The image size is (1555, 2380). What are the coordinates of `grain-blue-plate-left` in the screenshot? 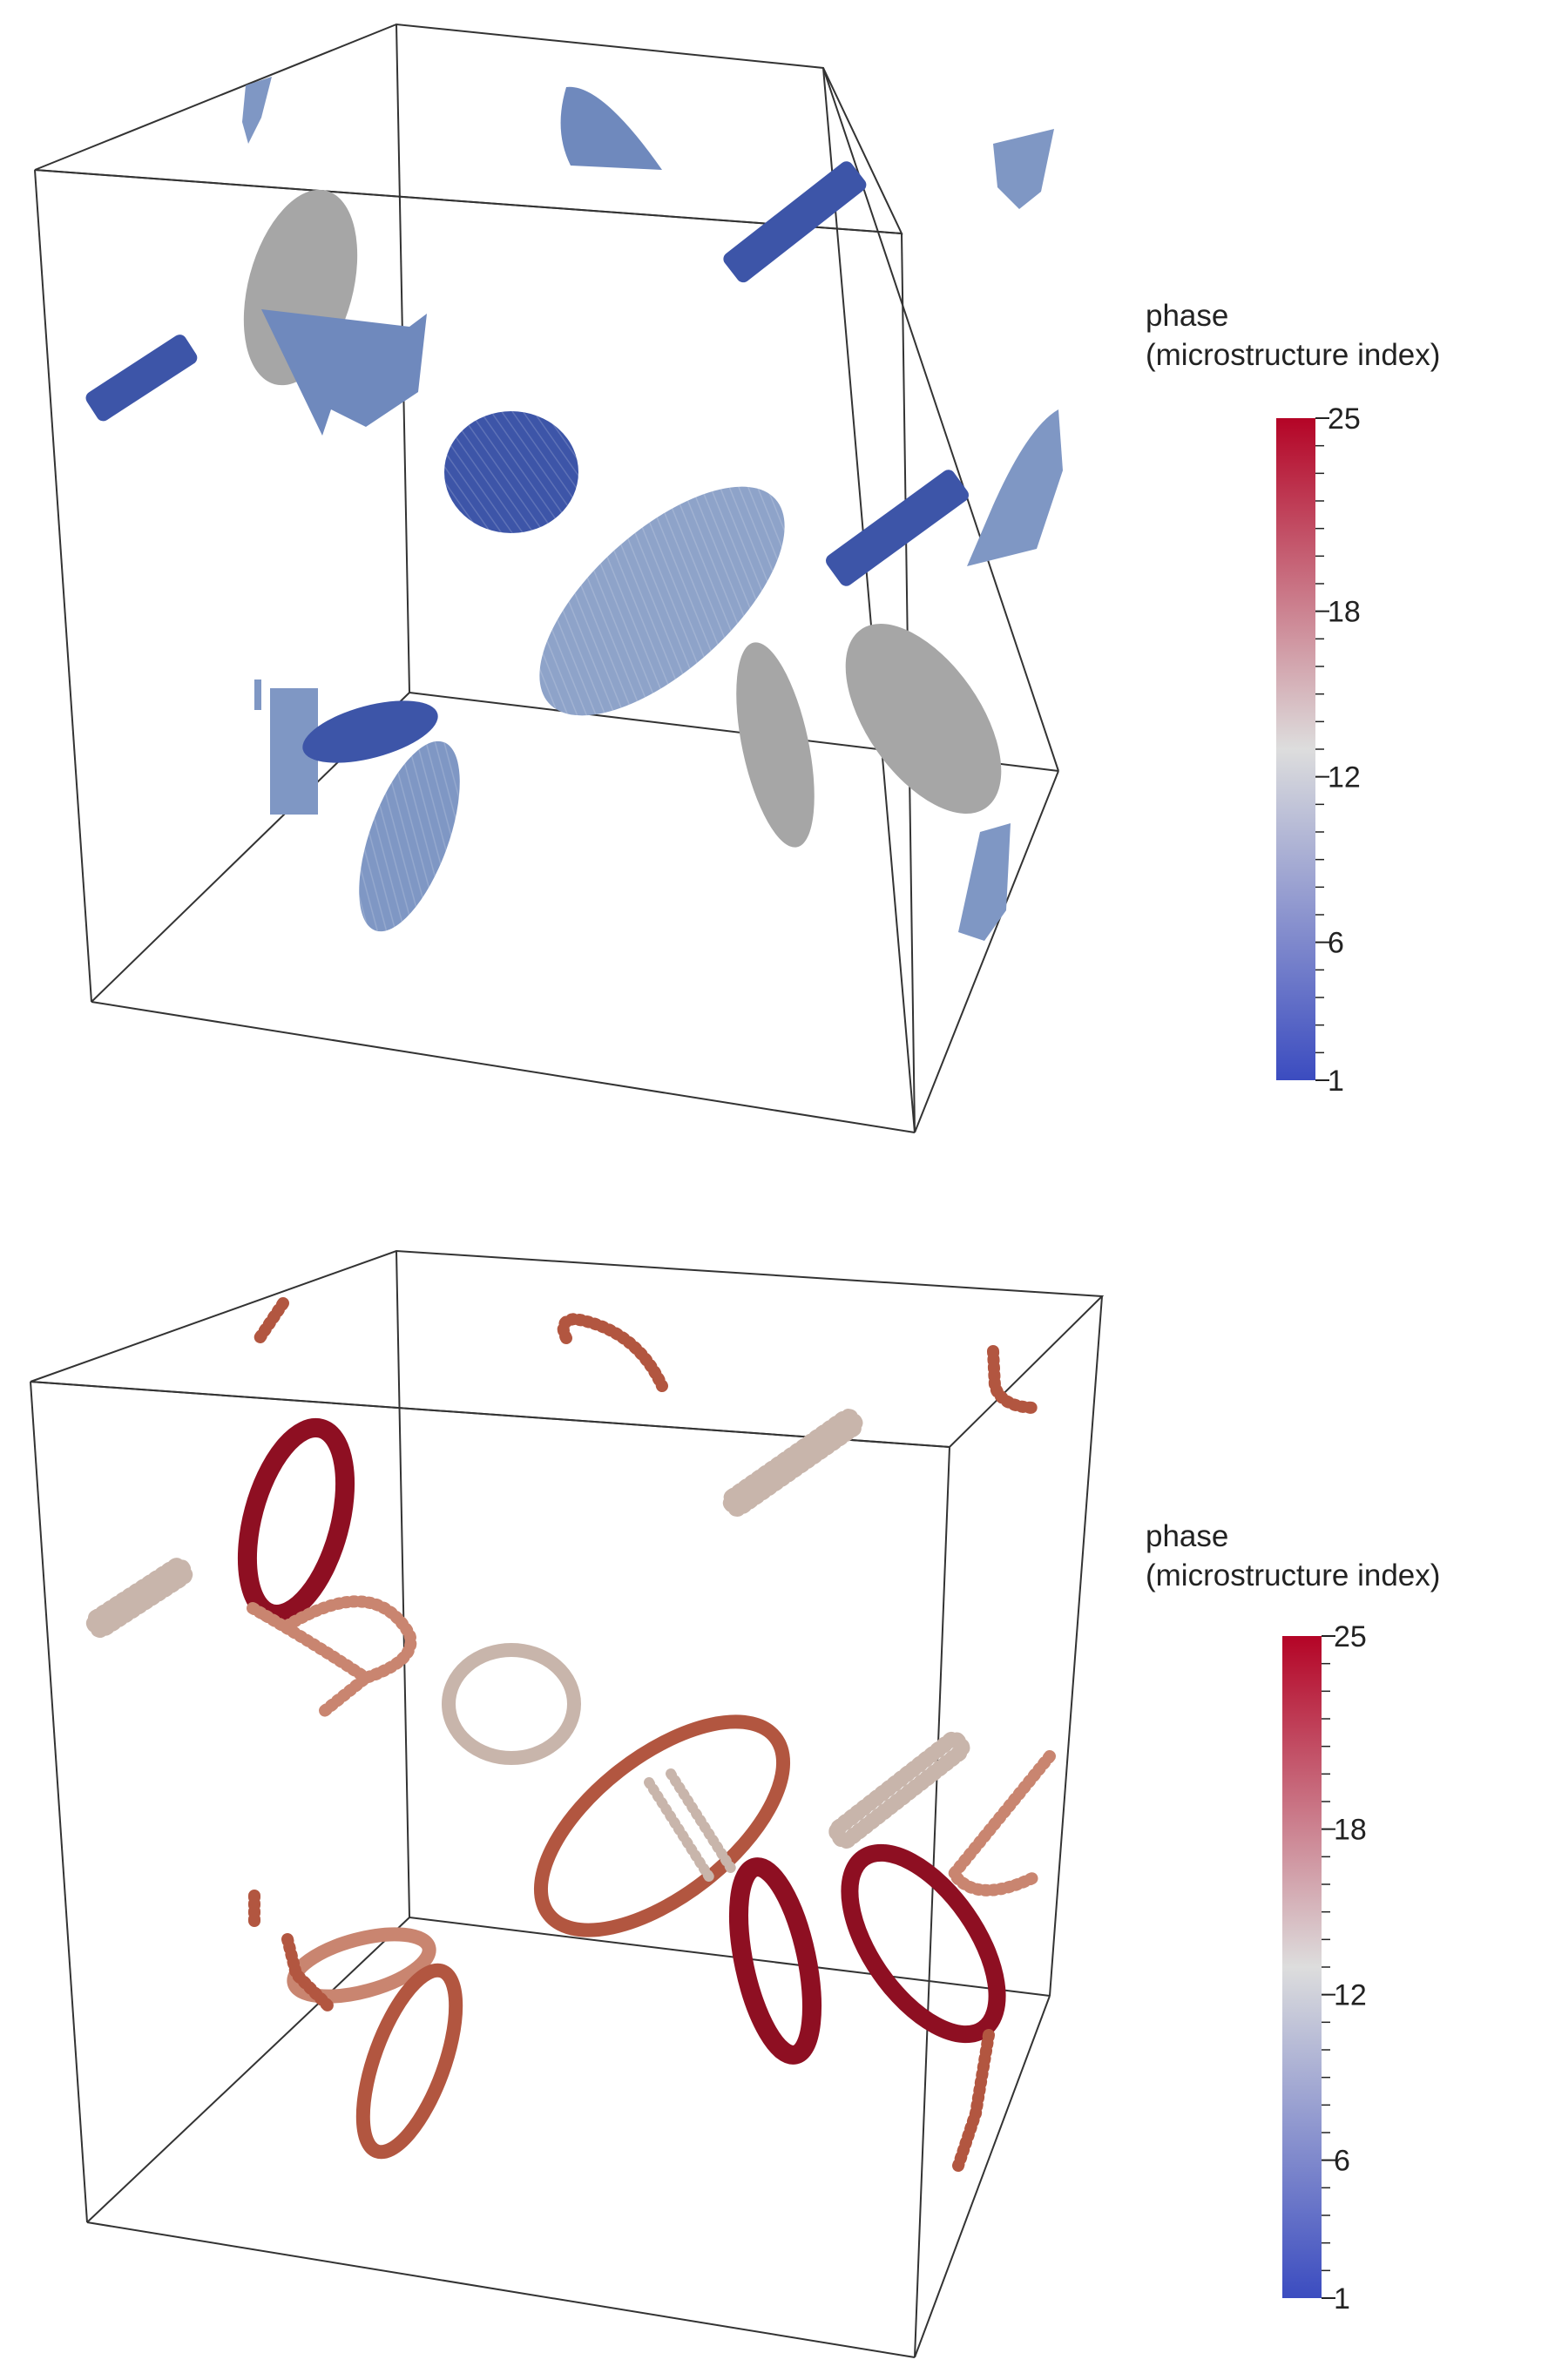 It's located at (344, 372).